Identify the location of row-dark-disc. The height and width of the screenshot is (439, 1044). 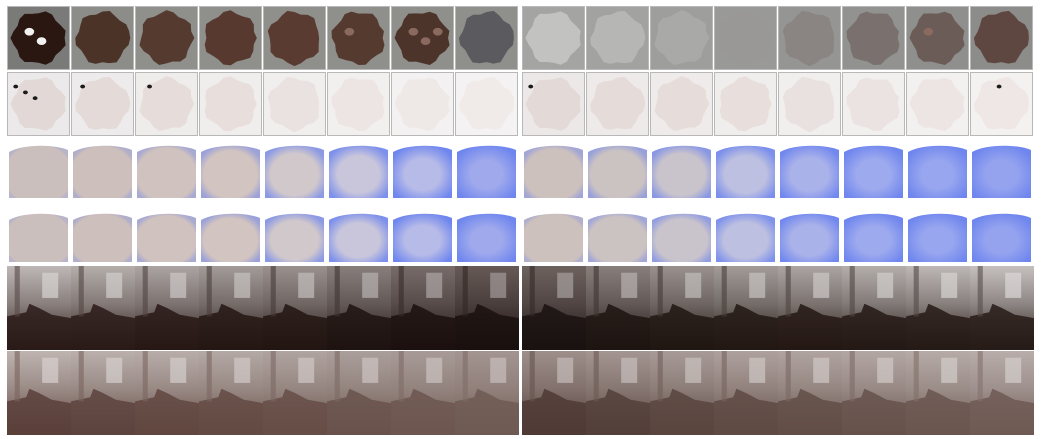
(778, 38).